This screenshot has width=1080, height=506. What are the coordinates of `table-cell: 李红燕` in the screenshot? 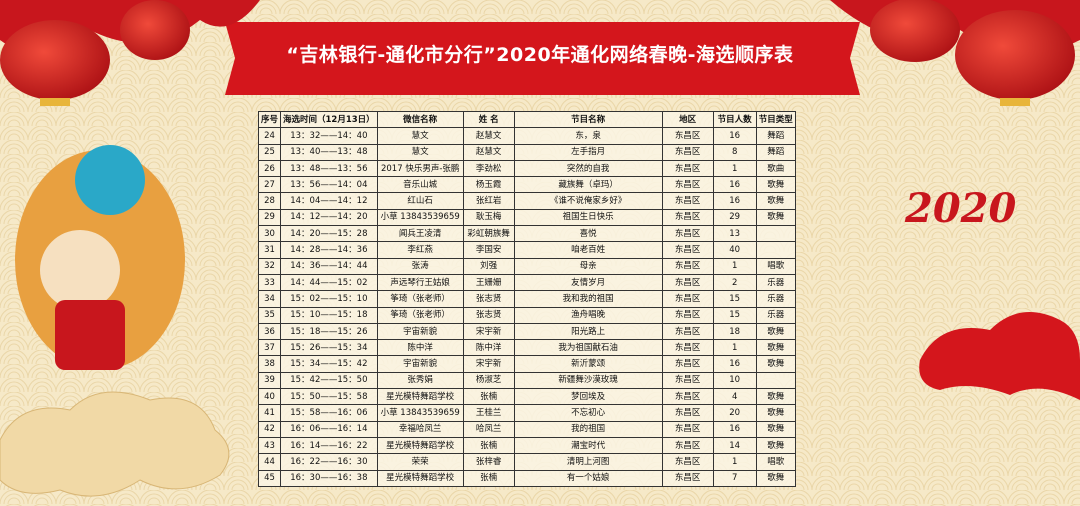 It's located at (420, 250).